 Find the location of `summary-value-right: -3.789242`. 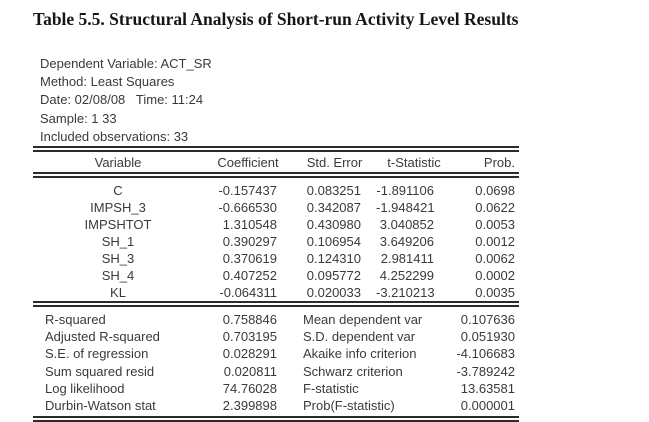

summary-value-right: -3.789242 is located at coordinates (485, 371).